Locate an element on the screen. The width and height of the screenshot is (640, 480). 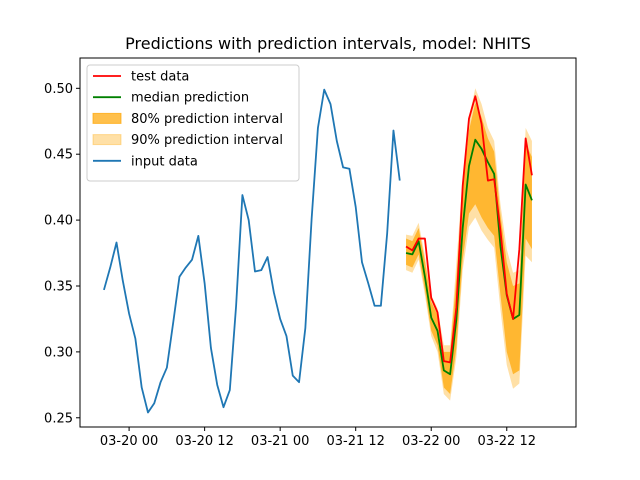
series-test-data is located at coordinates (469, 229).